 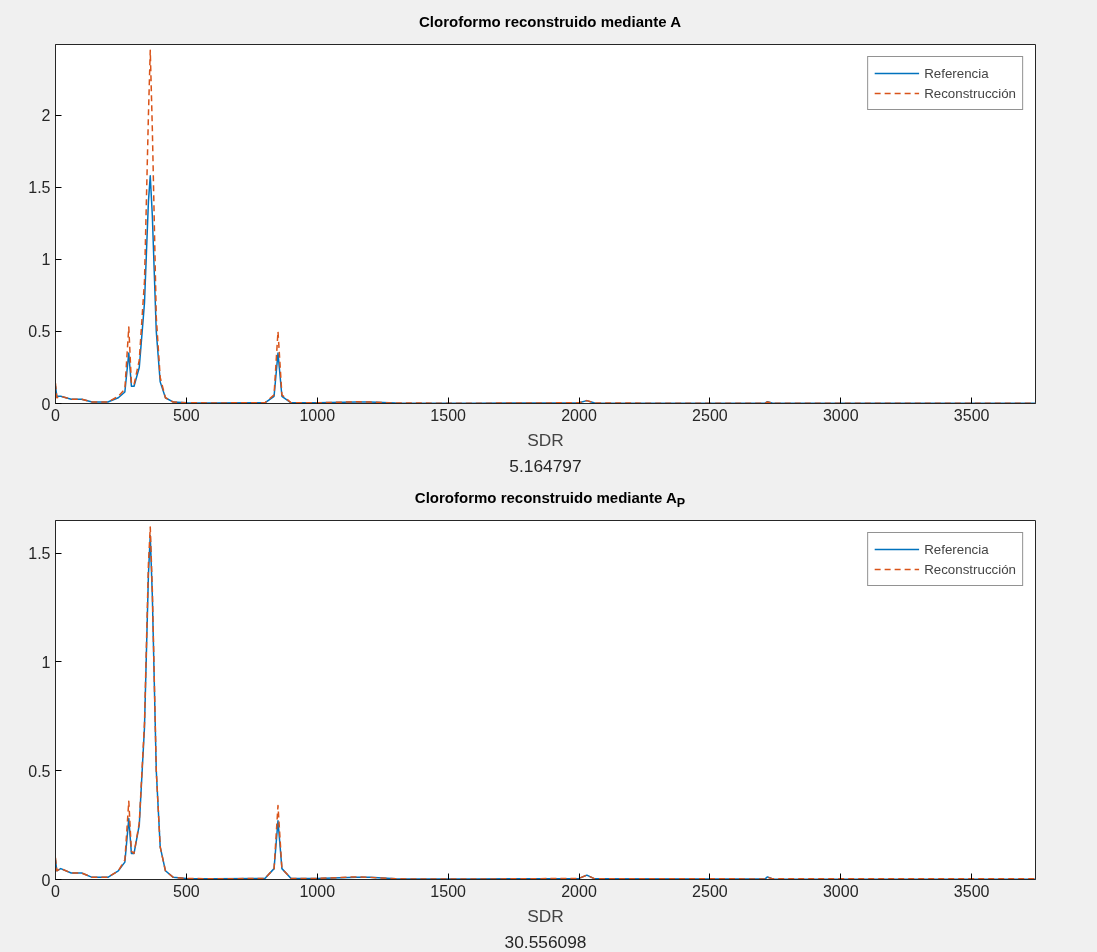 I want to click on chart-title: Cloroformo reconstruido mediante A$_{P}$, so click(x=550, y=500).